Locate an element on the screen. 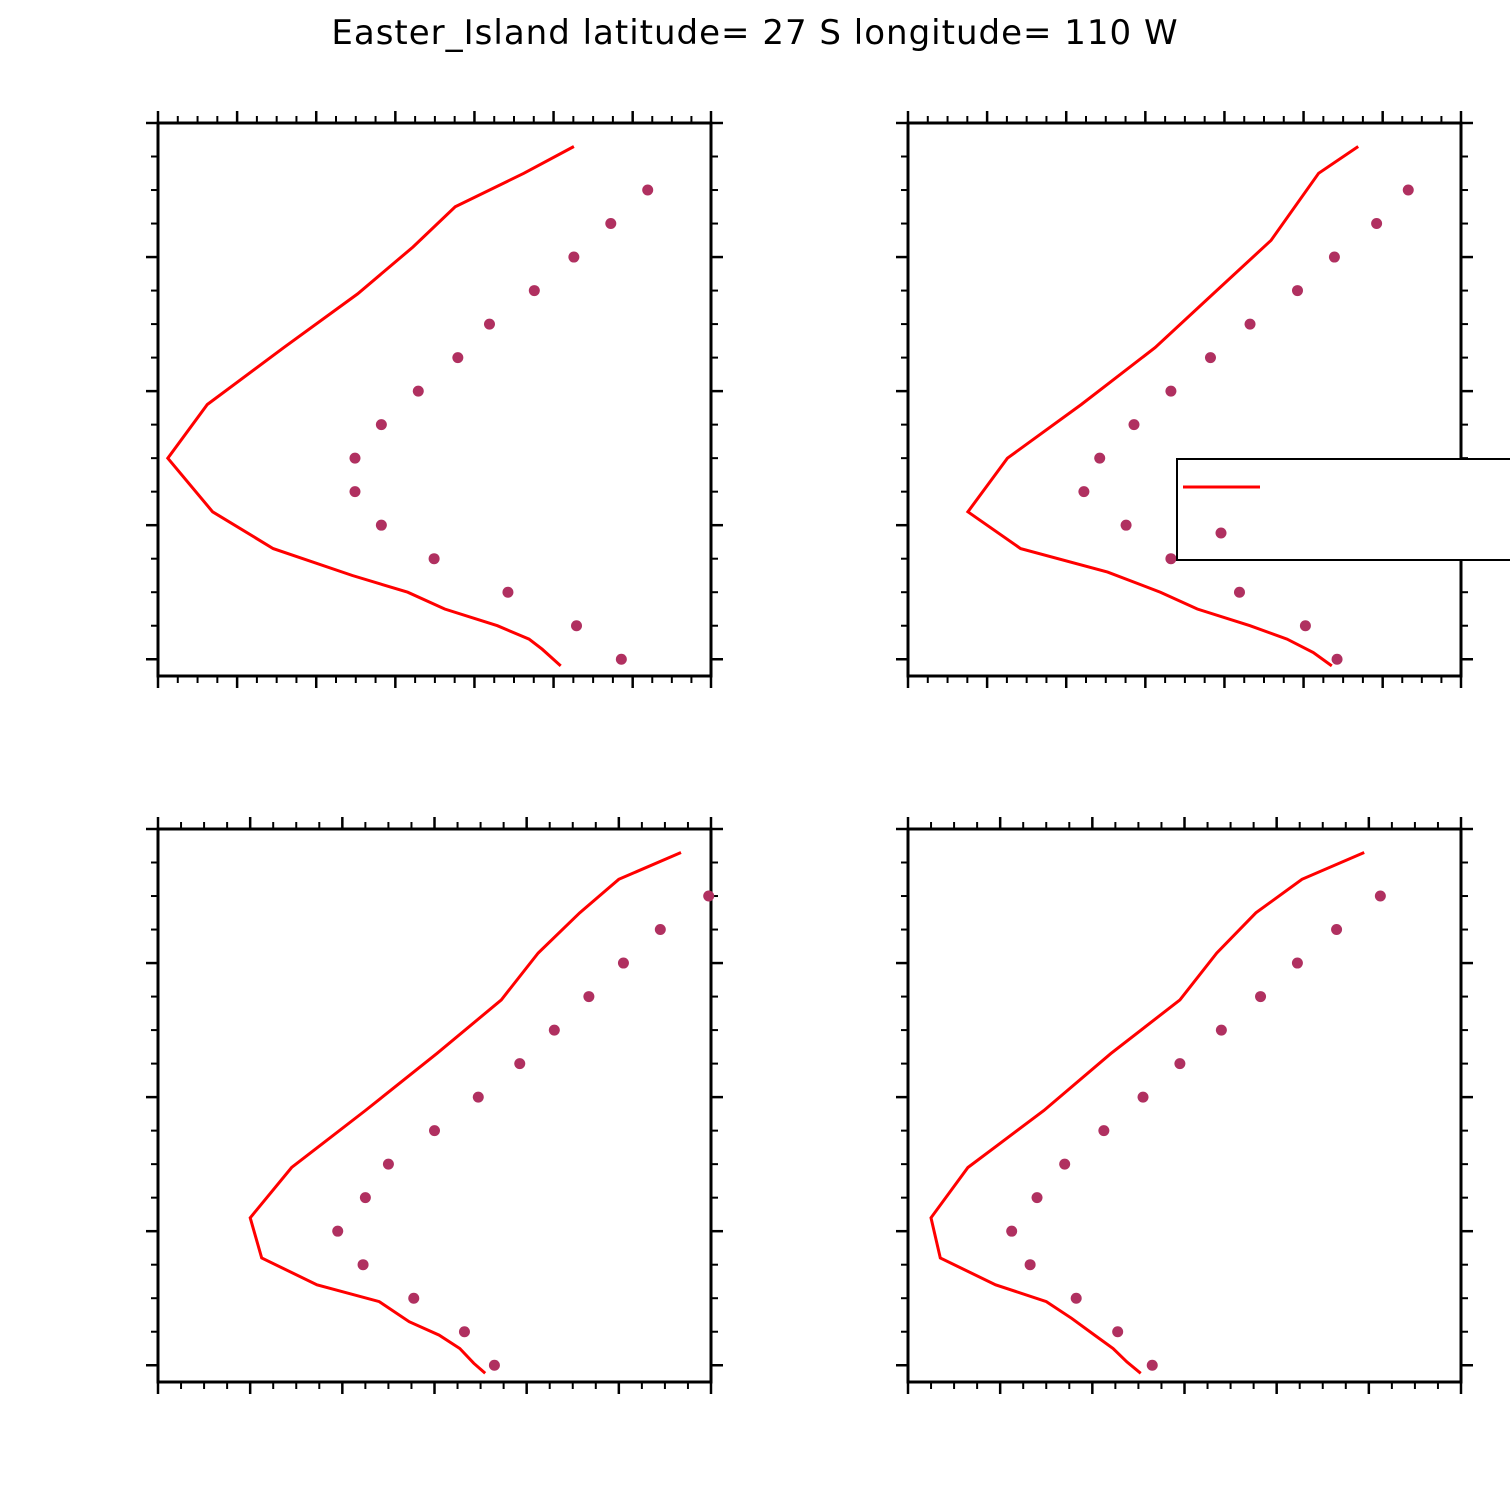 The image size is (1510, 1510). panel-oct is located at coordinates (1184, 1105).